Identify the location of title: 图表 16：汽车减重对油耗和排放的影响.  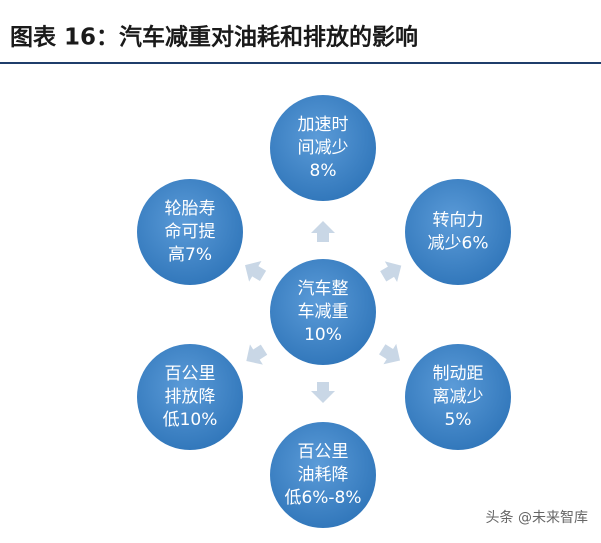
(214, 37).